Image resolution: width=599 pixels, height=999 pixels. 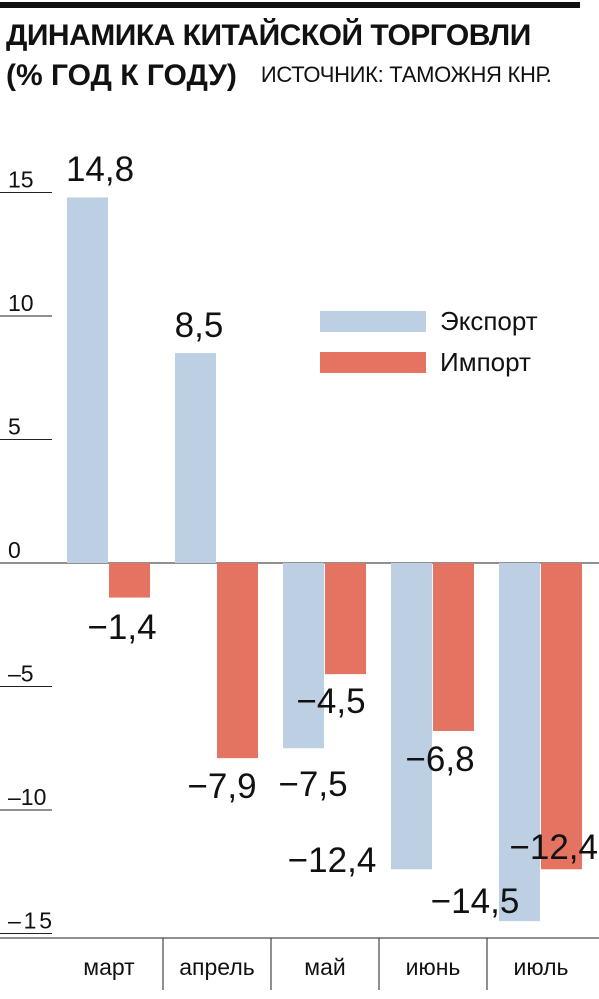 I want to click on export-value-label: 8,5, so click(x=199, y=325).